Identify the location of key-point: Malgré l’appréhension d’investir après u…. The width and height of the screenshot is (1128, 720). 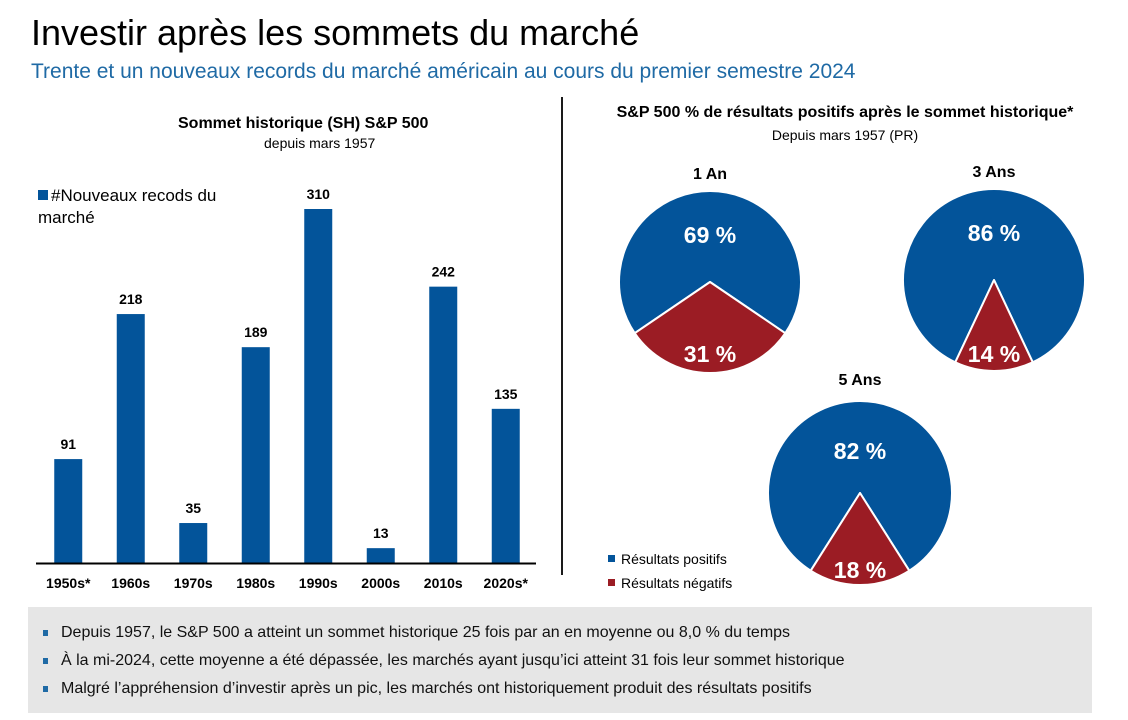
(566, 689).